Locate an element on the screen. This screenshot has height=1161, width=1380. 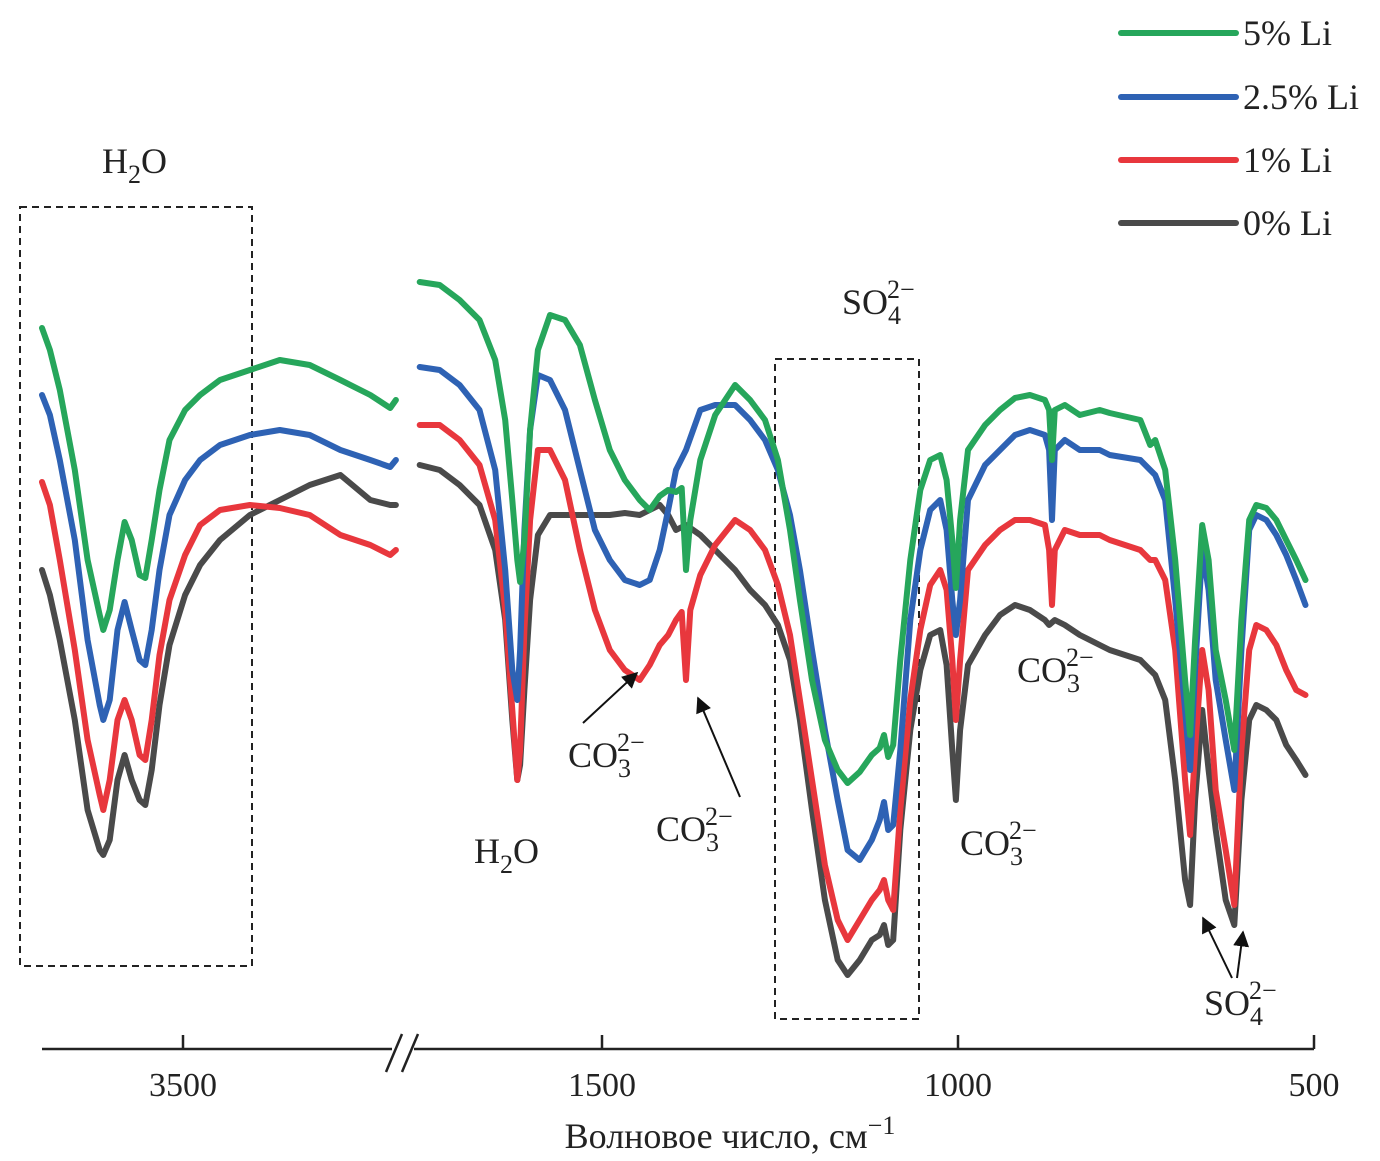
x-axis-title-superscript: −1 is located at coordinates (882, 1125).